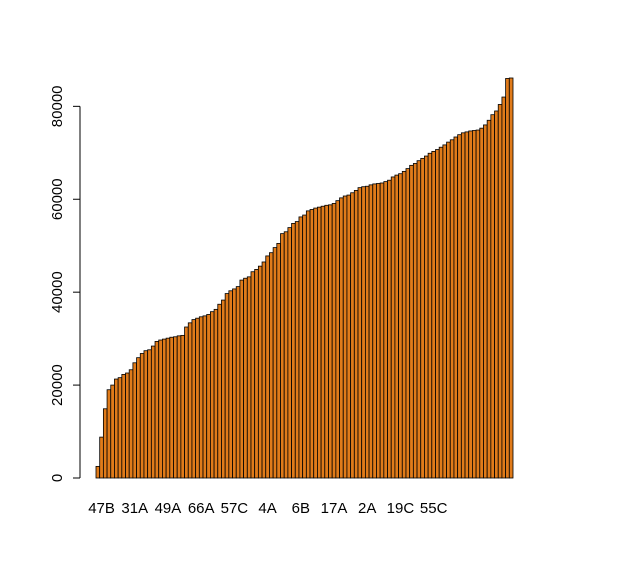 The image size is (634, 581). I want to click on y-tick-label: 40000, so click(57, 292).